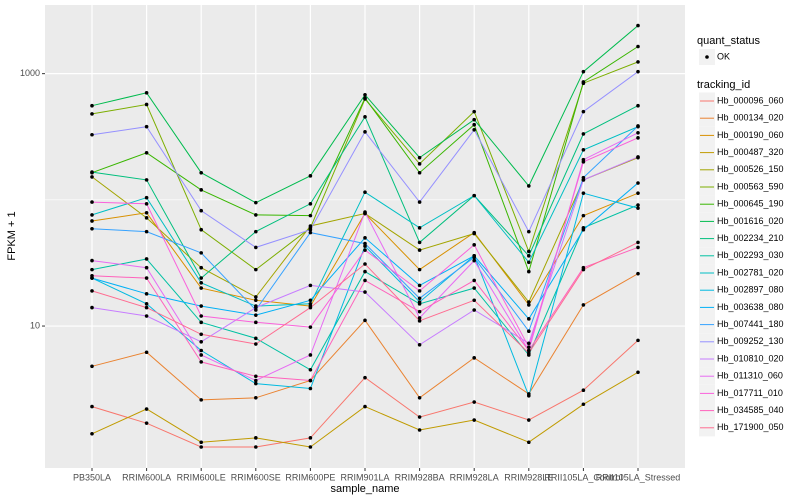 The width and height of the screenshot is (800, 500). What do you see at coordinates (750, 221) in the screenshot?
I see `legend-label: Hb_001616_020` at bounding box center [750, 221].